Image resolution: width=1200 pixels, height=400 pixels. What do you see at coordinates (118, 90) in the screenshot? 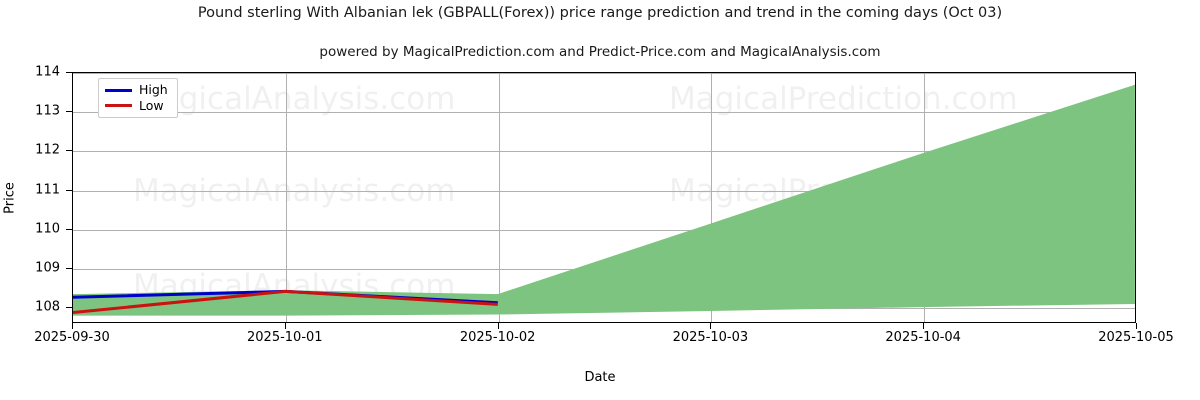
I see `legend-swatch-high` at bounding box center [118, 90].